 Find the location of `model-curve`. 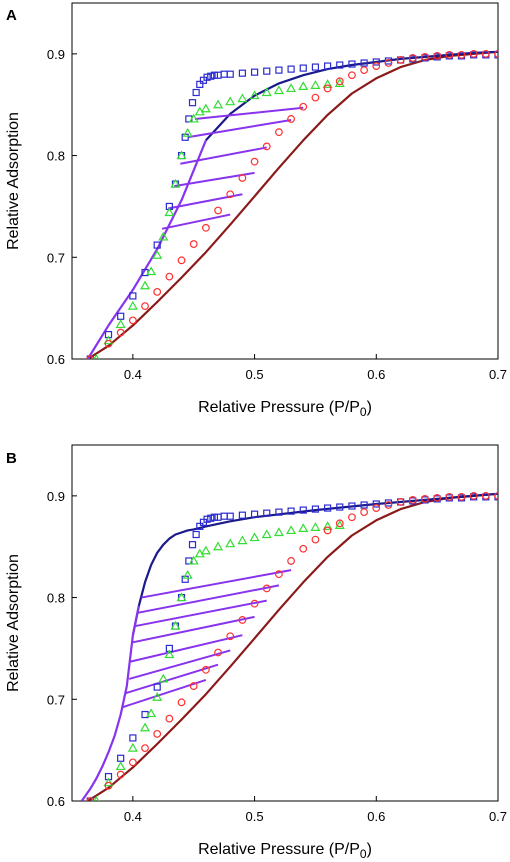

model-curve is located at coordinates (314, 564).